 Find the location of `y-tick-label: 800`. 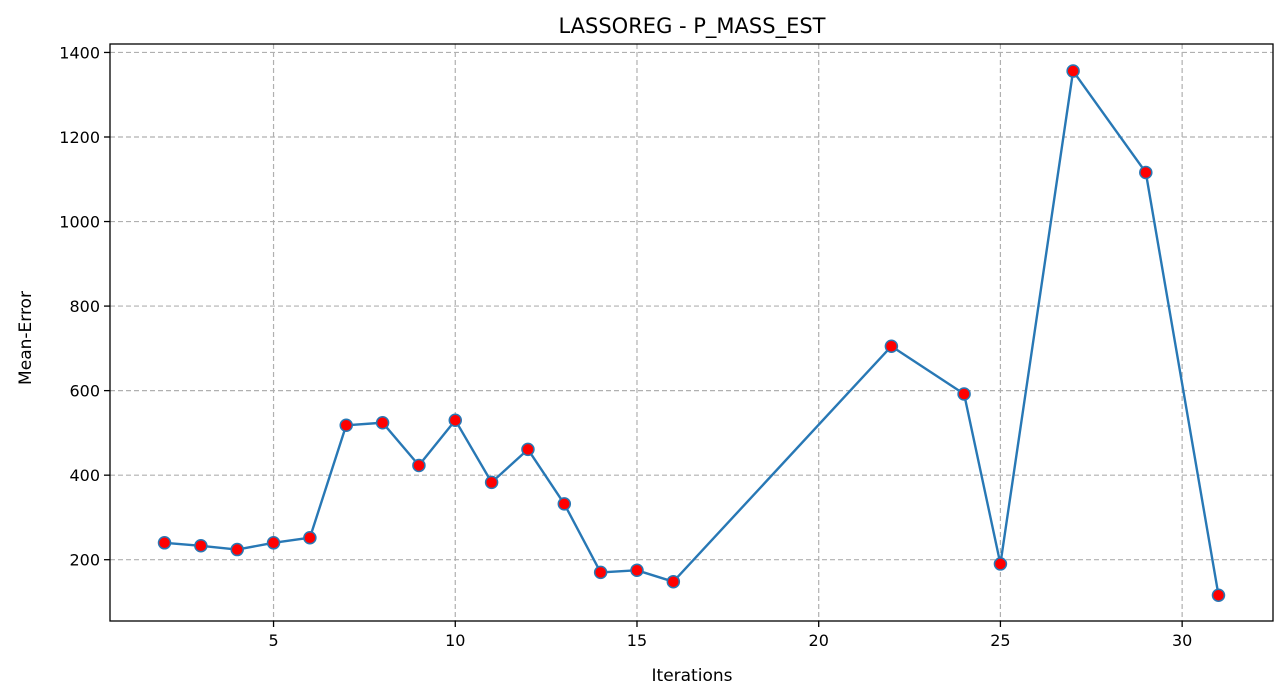

y-tick-label: 800 is located at coordinates (84, 306).